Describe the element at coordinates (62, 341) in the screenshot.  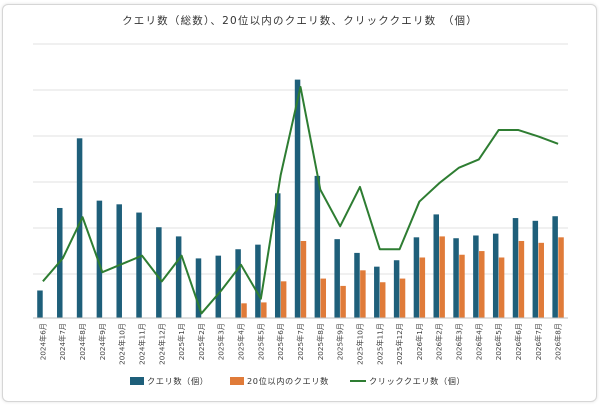
I see `x-tick-label: 2024年7月` at that location.